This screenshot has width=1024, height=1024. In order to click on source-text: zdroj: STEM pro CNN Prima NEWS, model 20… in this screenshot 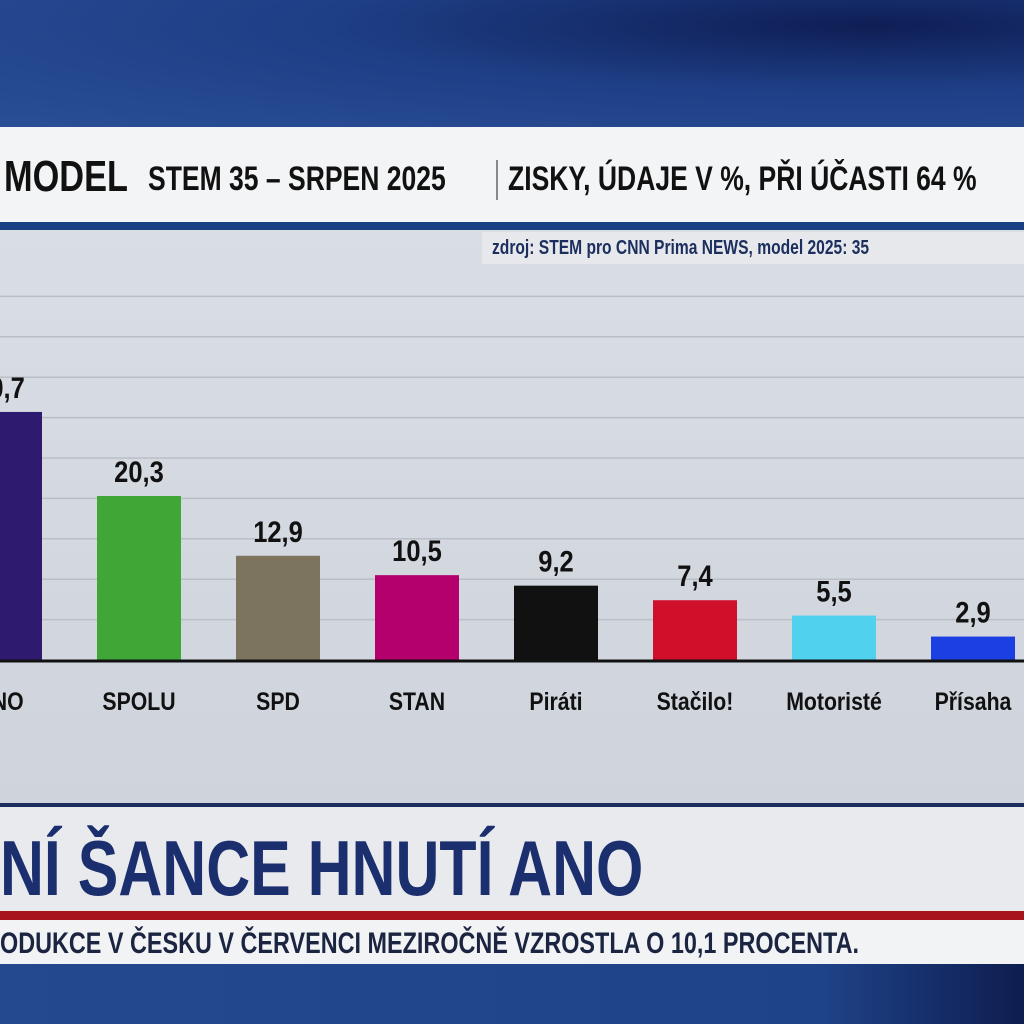, I will do `click(681, 248)`.